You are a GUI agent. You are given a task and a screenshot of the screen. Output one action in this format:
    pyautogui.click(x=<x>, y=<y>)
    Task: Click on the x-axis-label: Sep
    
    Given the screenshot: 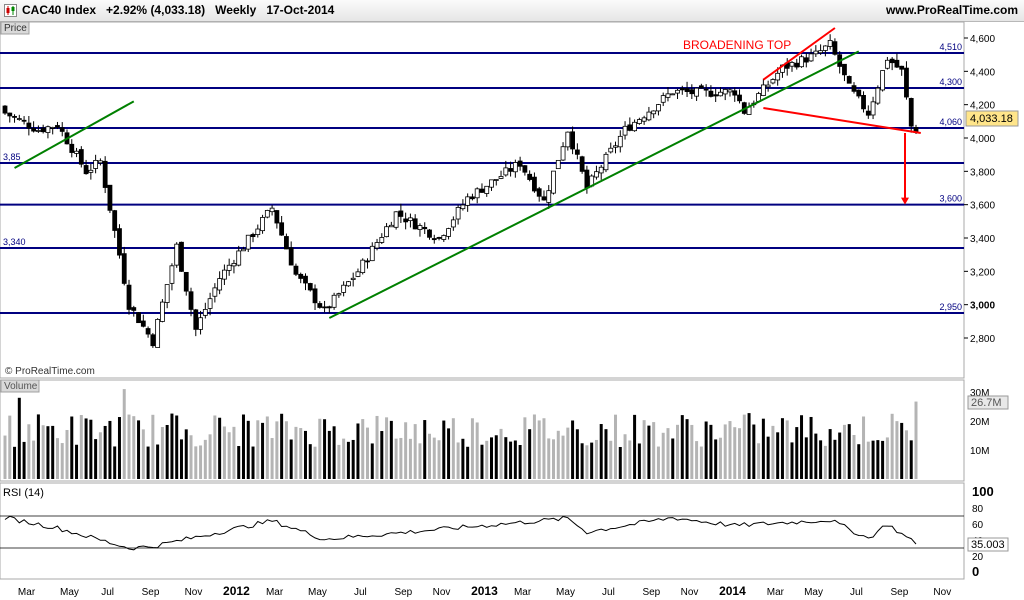 What is the action you would take?
    pyautogui.click(x=151, y=592)
    